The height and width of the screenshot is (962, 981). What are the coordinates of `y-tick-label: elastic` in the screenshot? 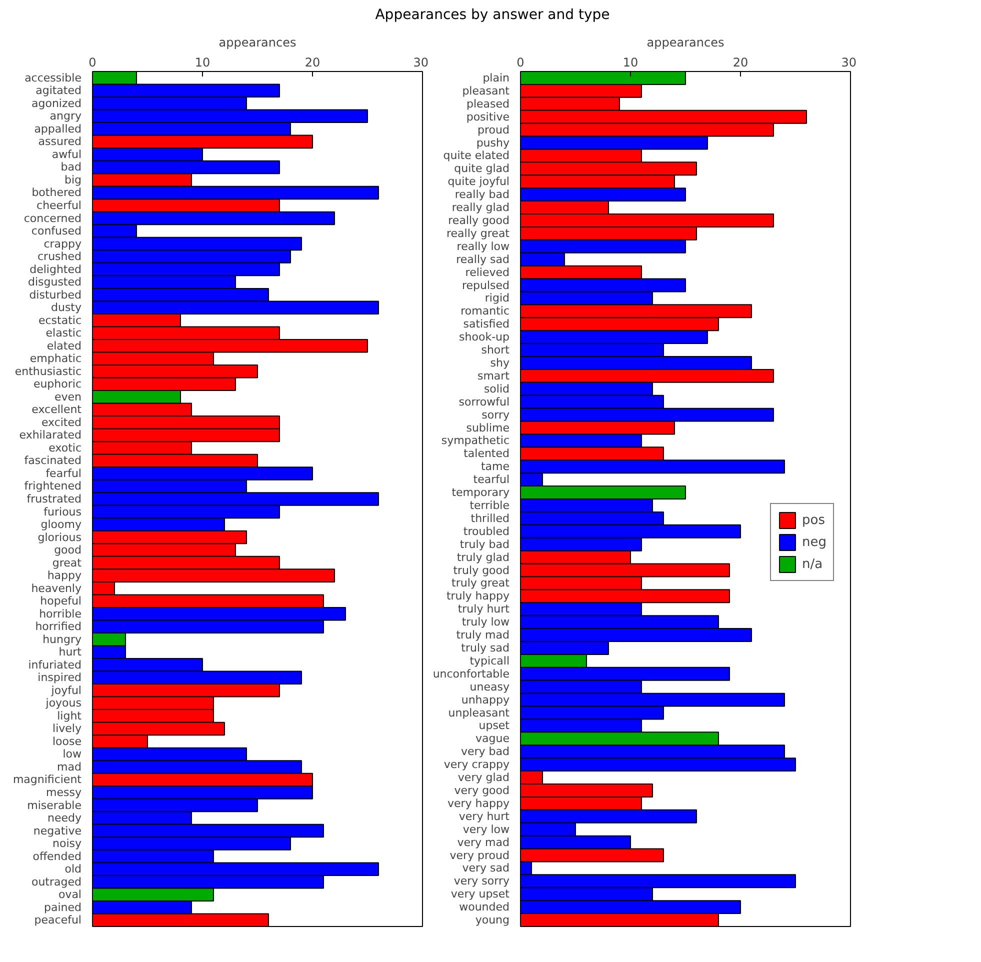 It's located at (64, 333).